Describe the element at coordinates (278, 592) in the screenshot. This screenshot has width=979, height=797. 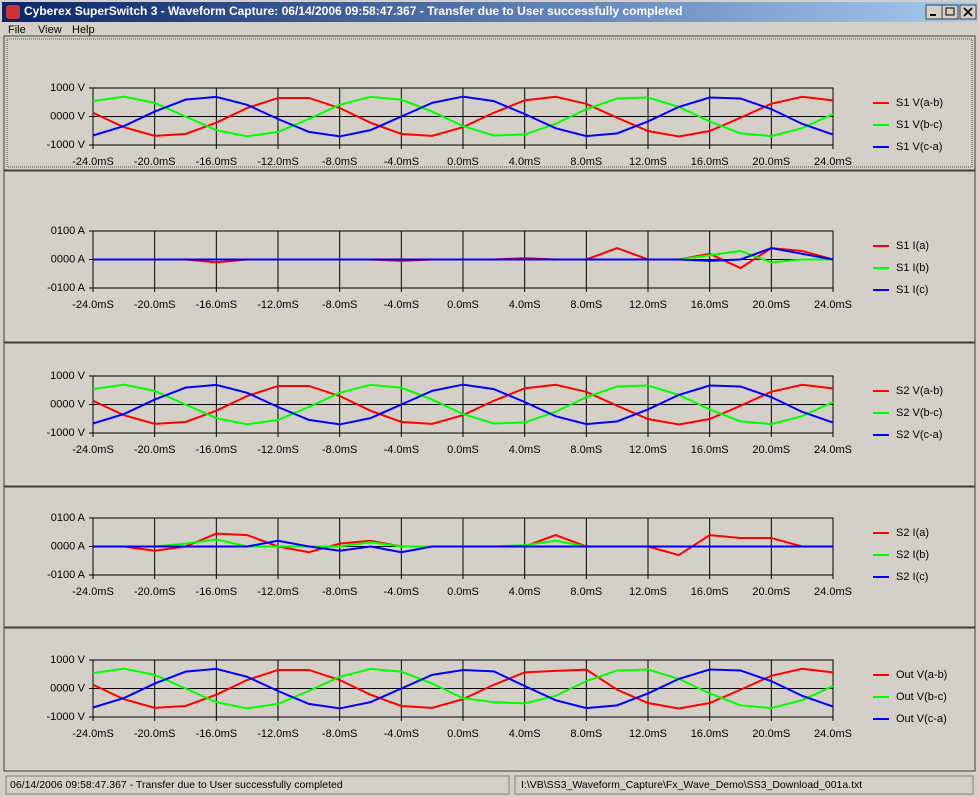
I see `x-tick-label: -12.0mS` at that location.